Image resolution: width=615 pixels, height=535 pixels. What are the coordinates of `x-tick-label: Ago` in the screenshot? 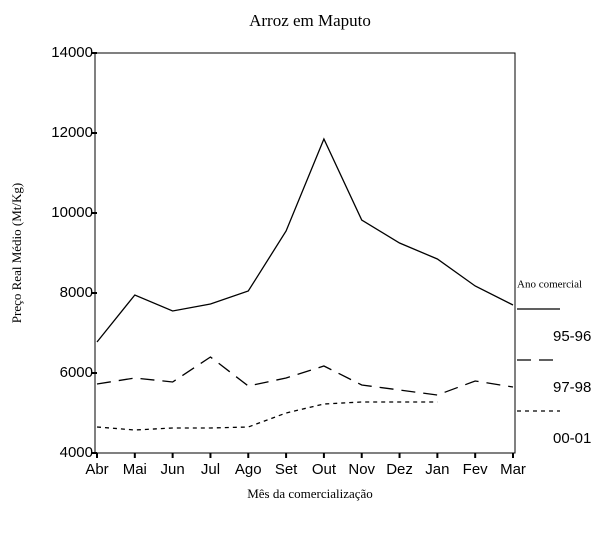 It's located at (248, 469).